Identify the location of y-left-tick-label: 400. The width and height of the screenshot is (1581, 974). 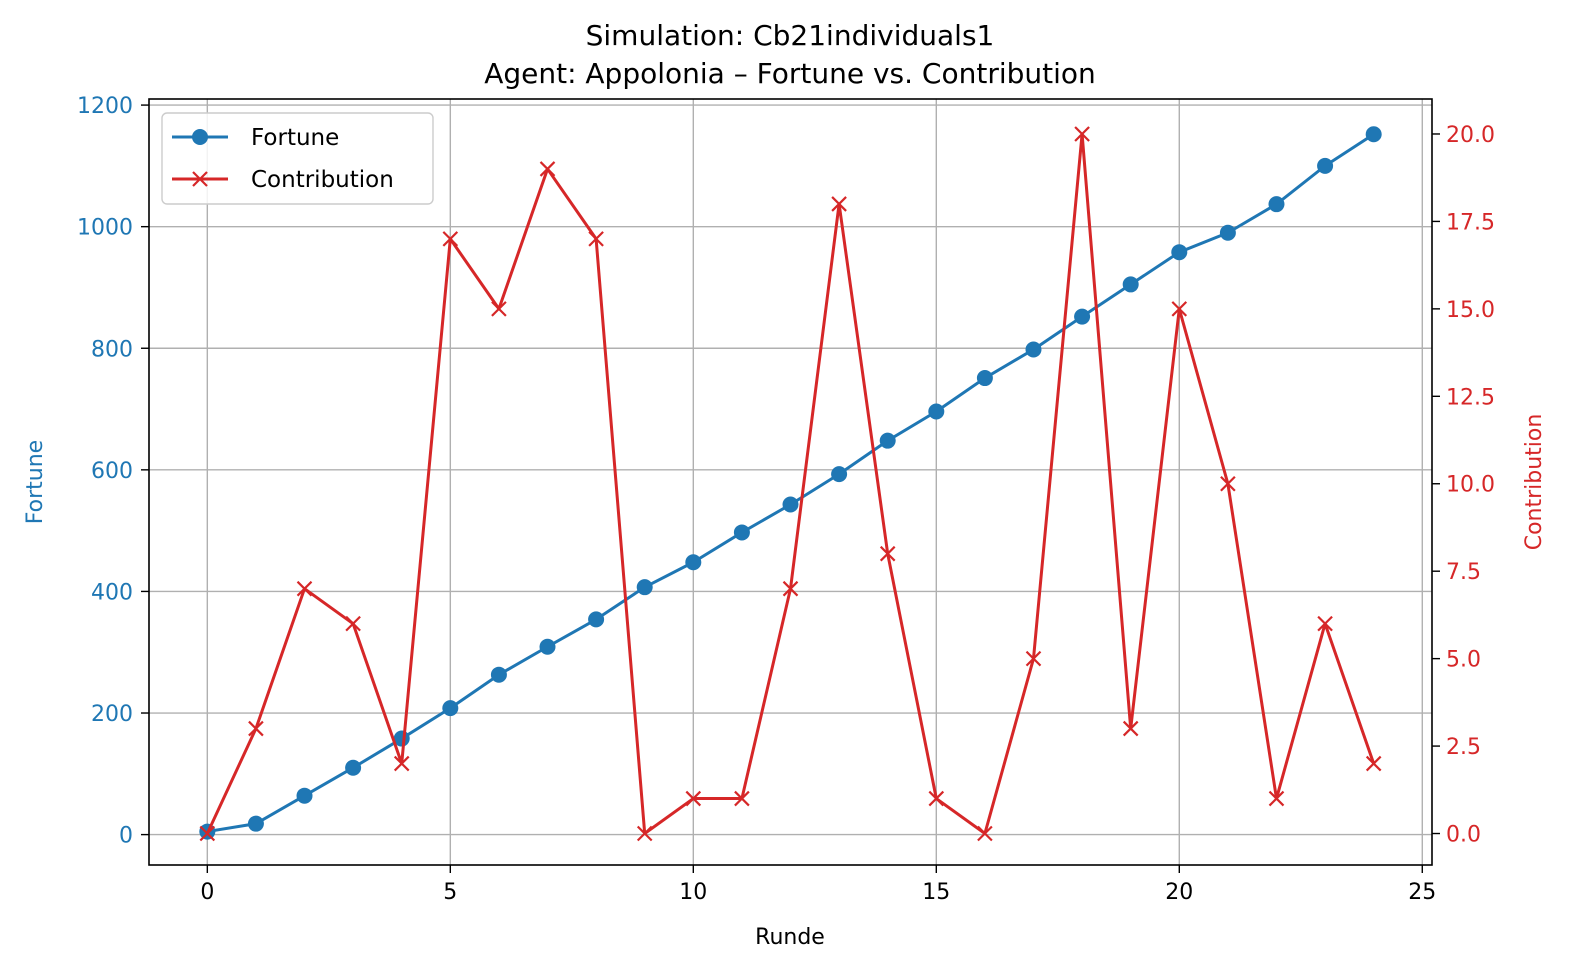
(112, 592).